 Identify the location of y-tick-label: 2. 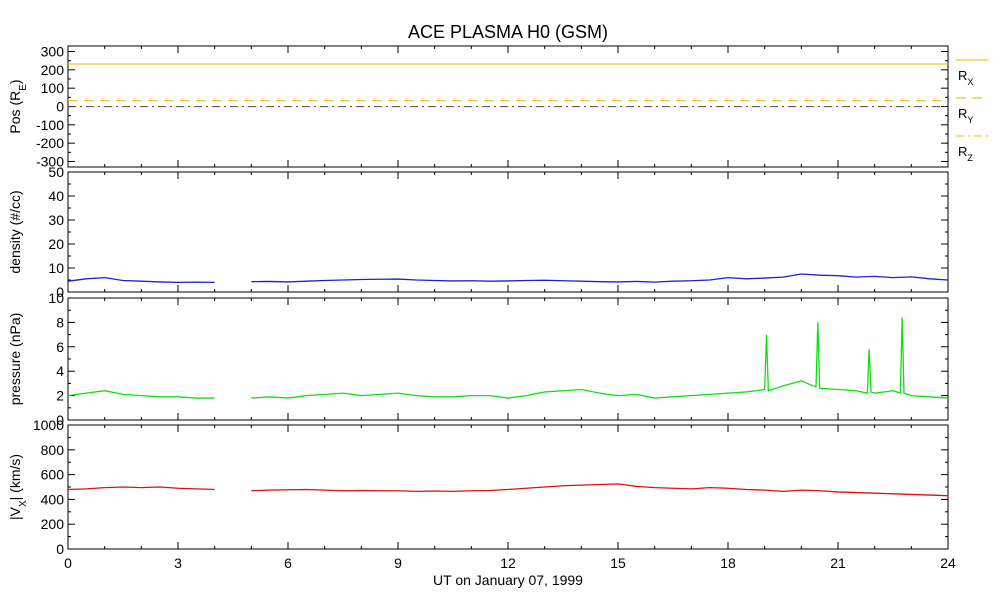
(60, 396).